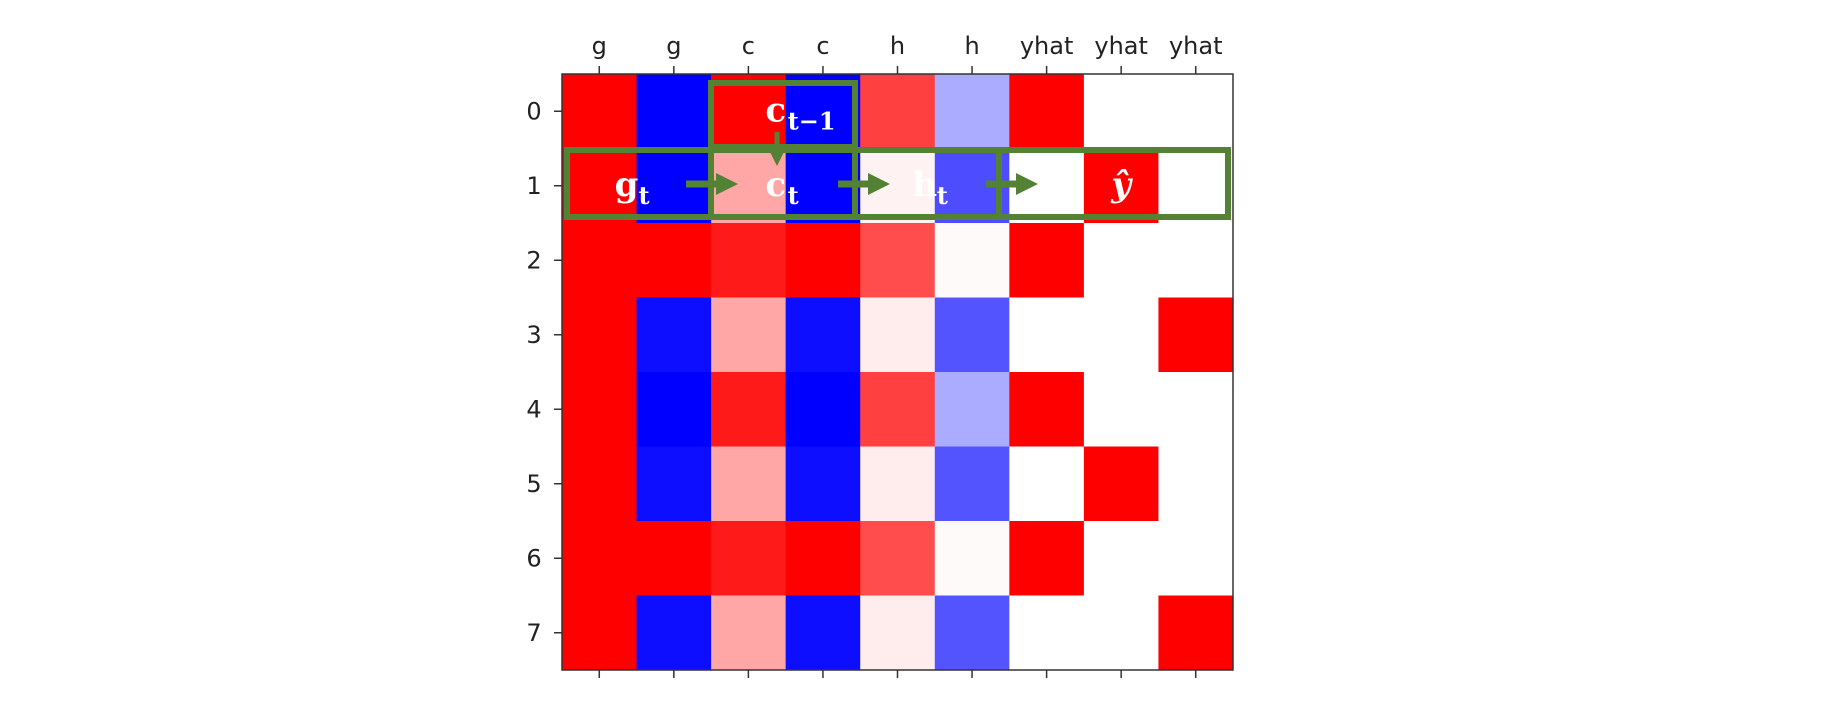  I want to click on heatmap-cell-r0-c6, so click(1047, 111).